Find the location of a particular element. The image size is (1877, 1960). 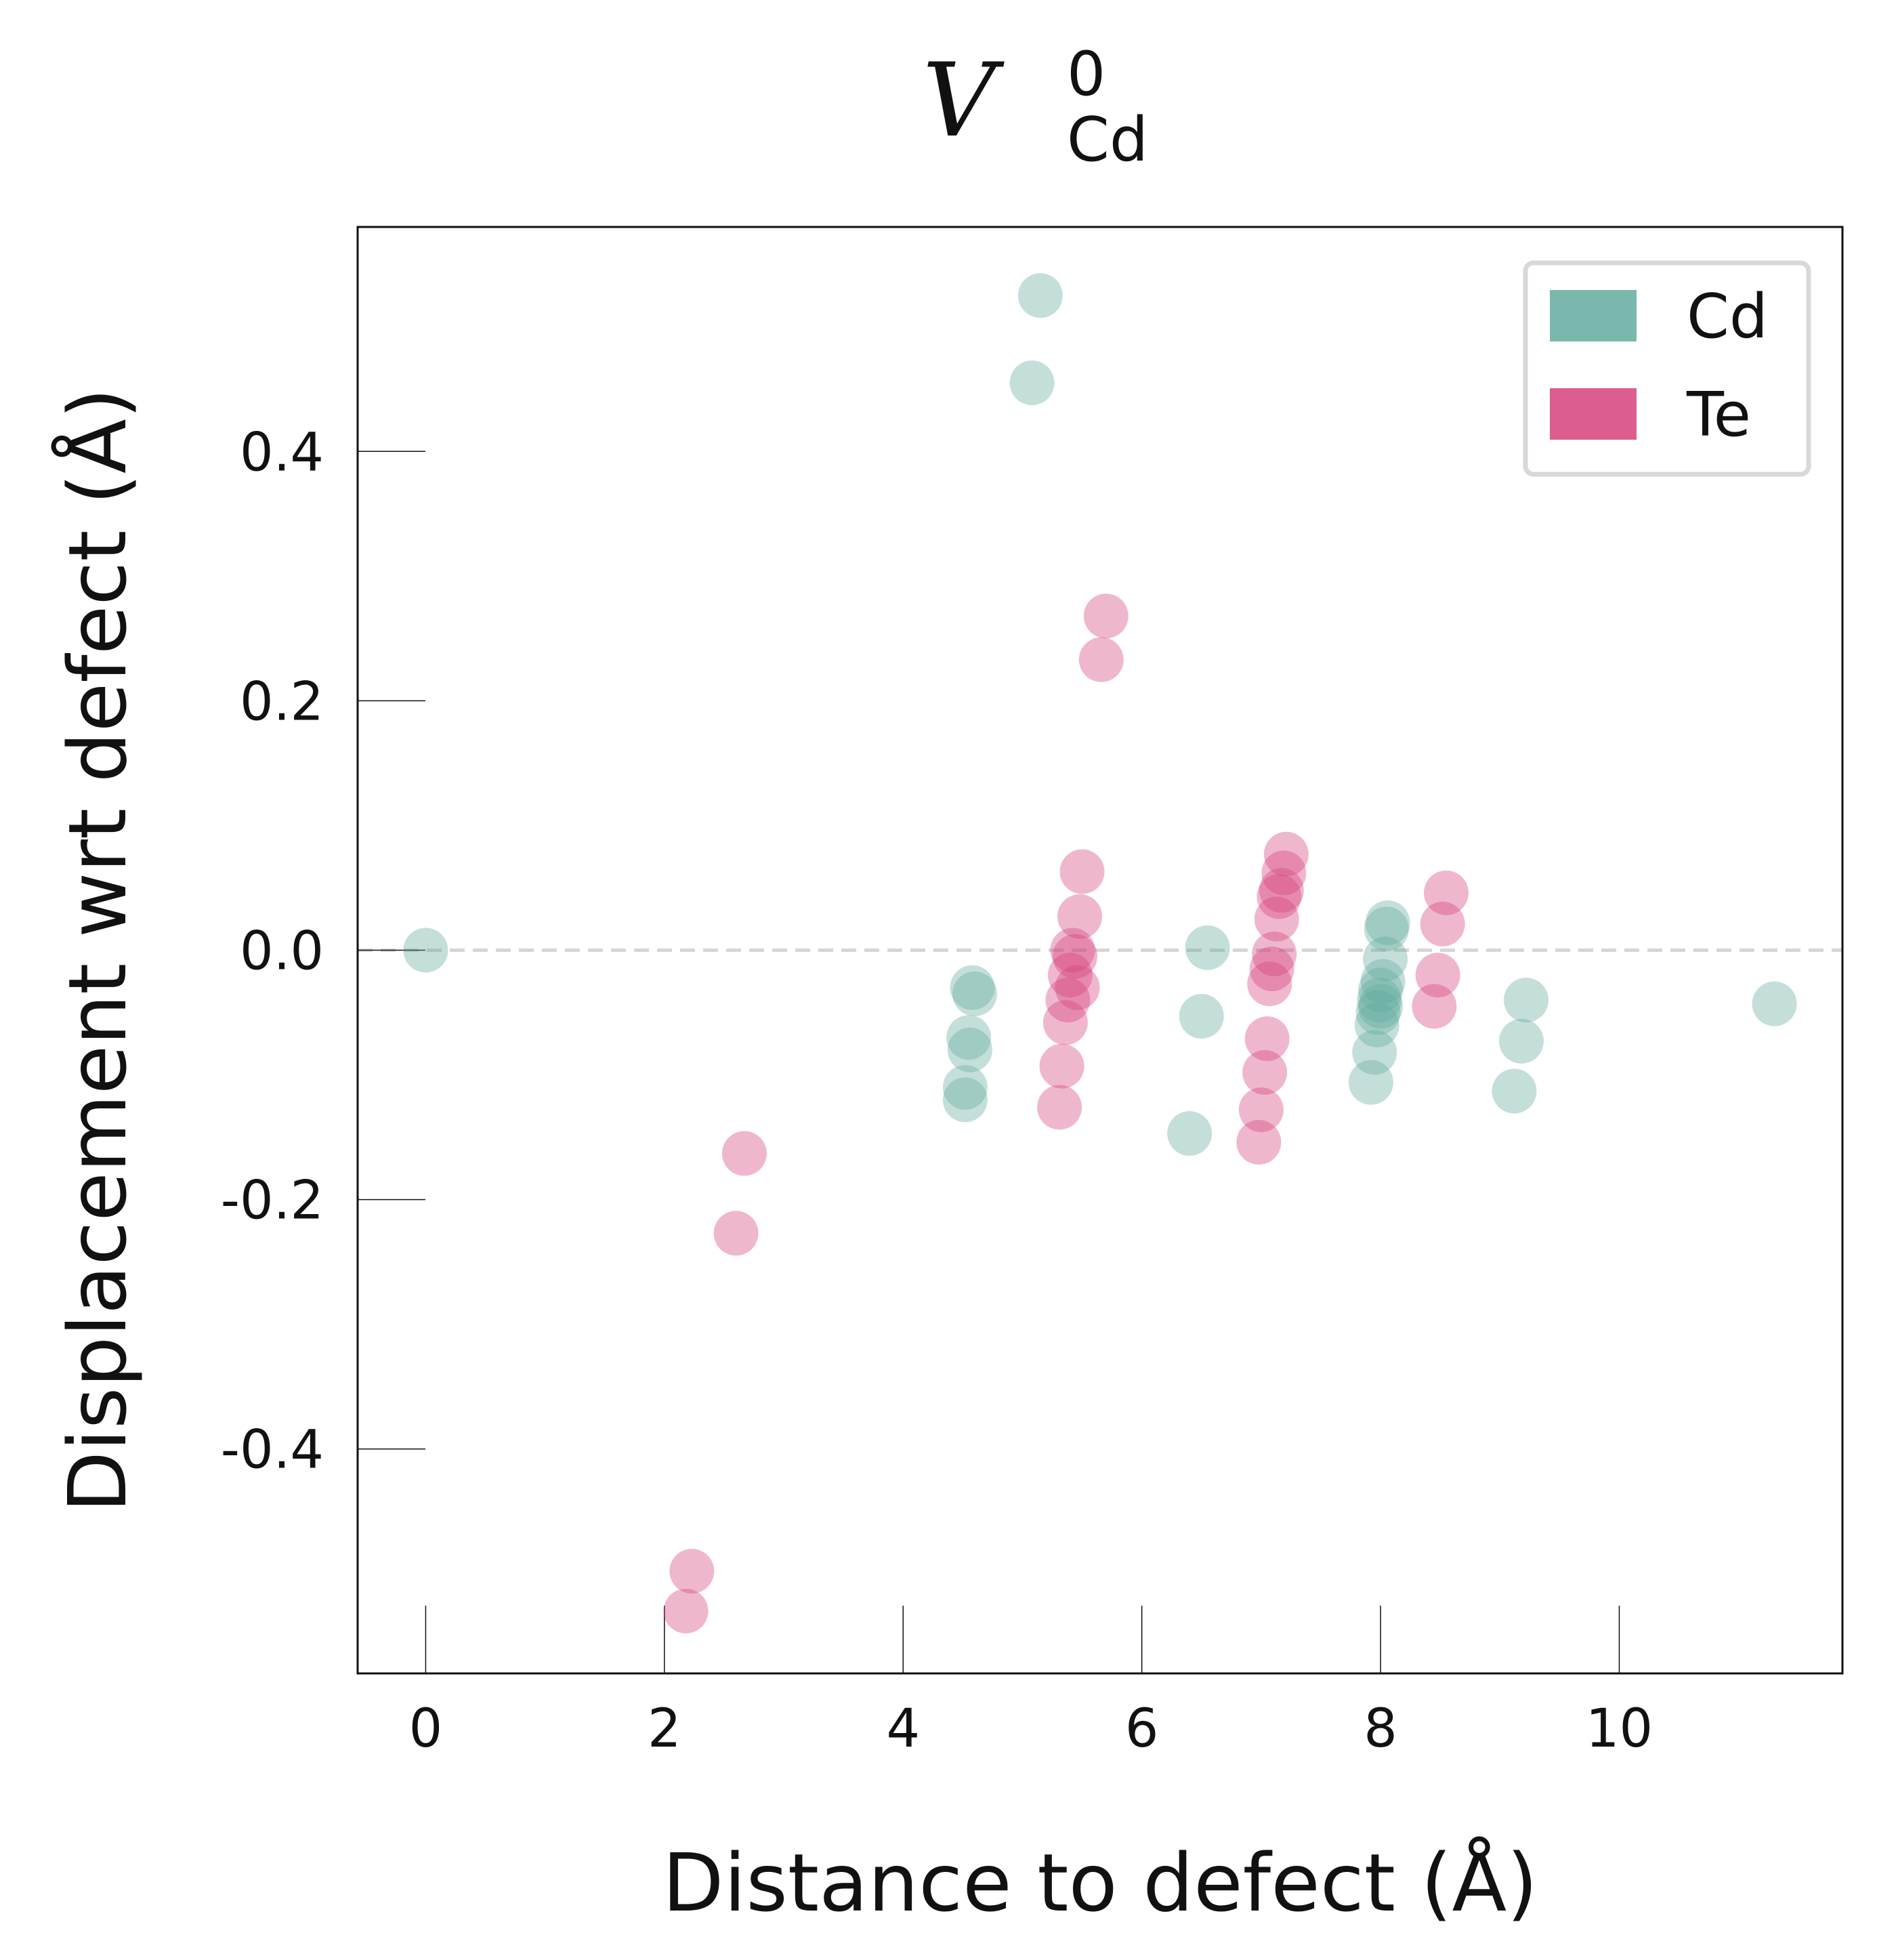

x-tick-label: 0 is located at coordinates (426, 1728).